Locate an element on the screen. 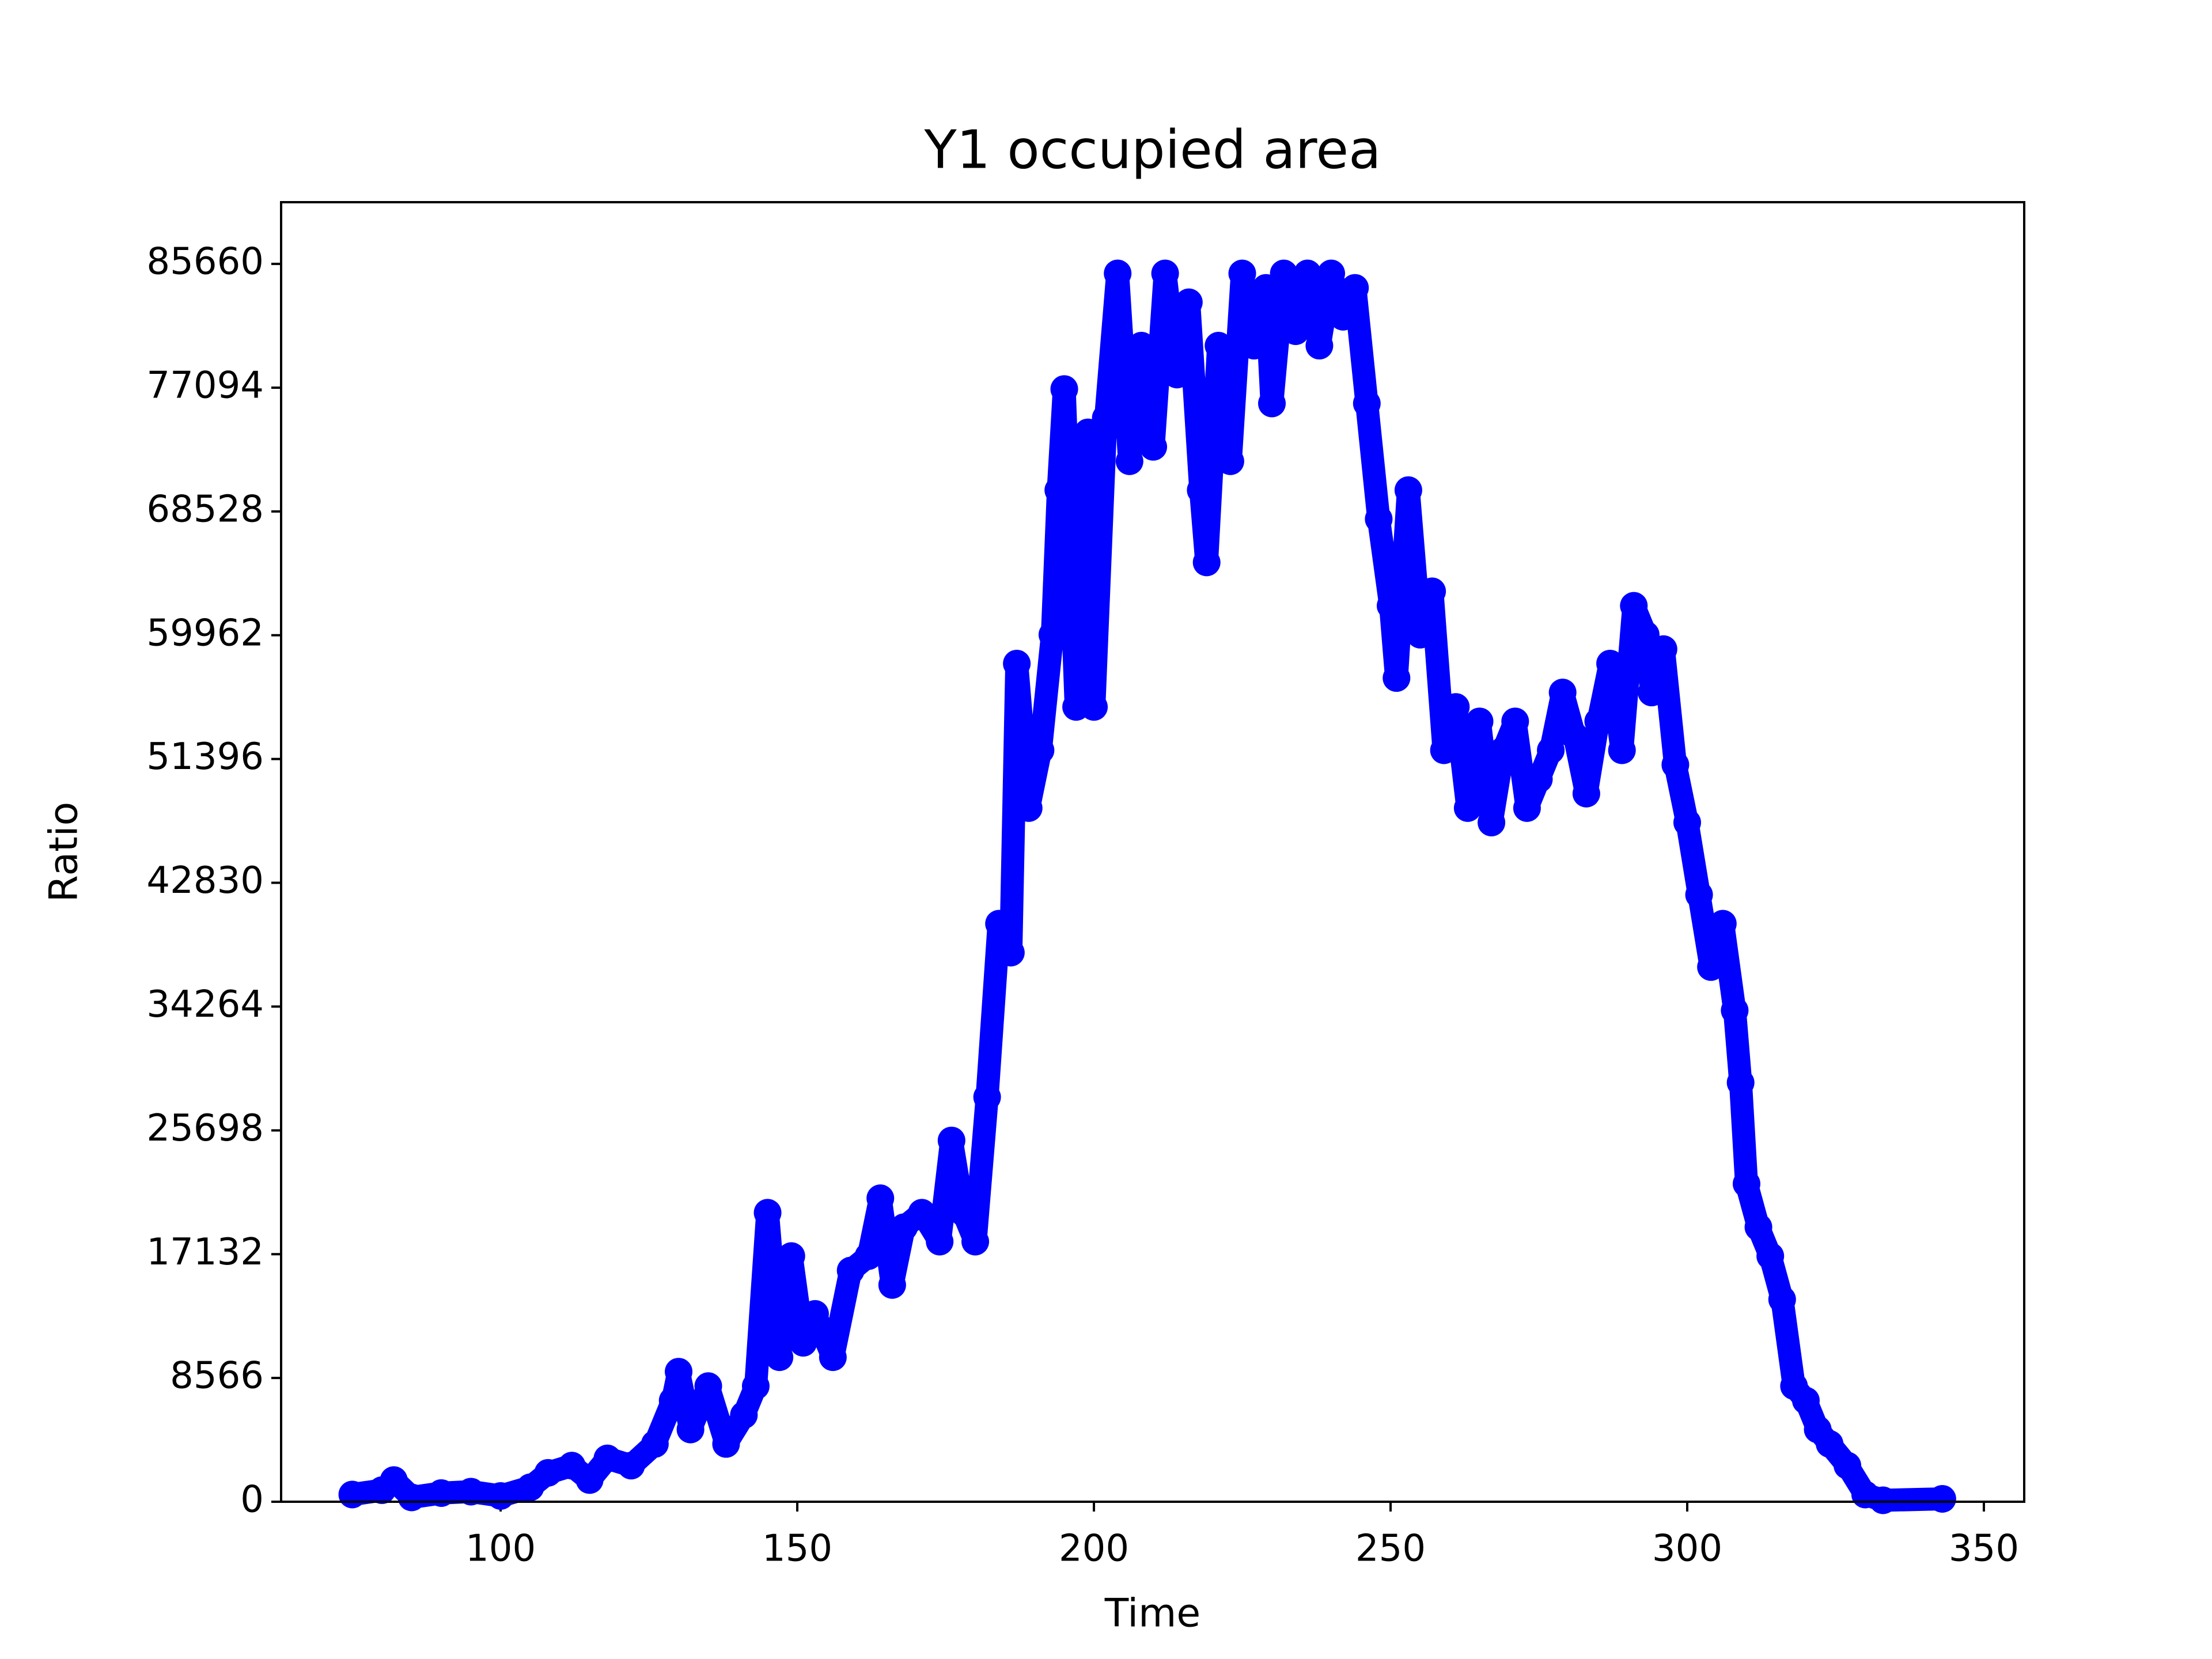 The image size is (2212, 1659). y-axis-label: Ratio is located at coordinates (64, 852).